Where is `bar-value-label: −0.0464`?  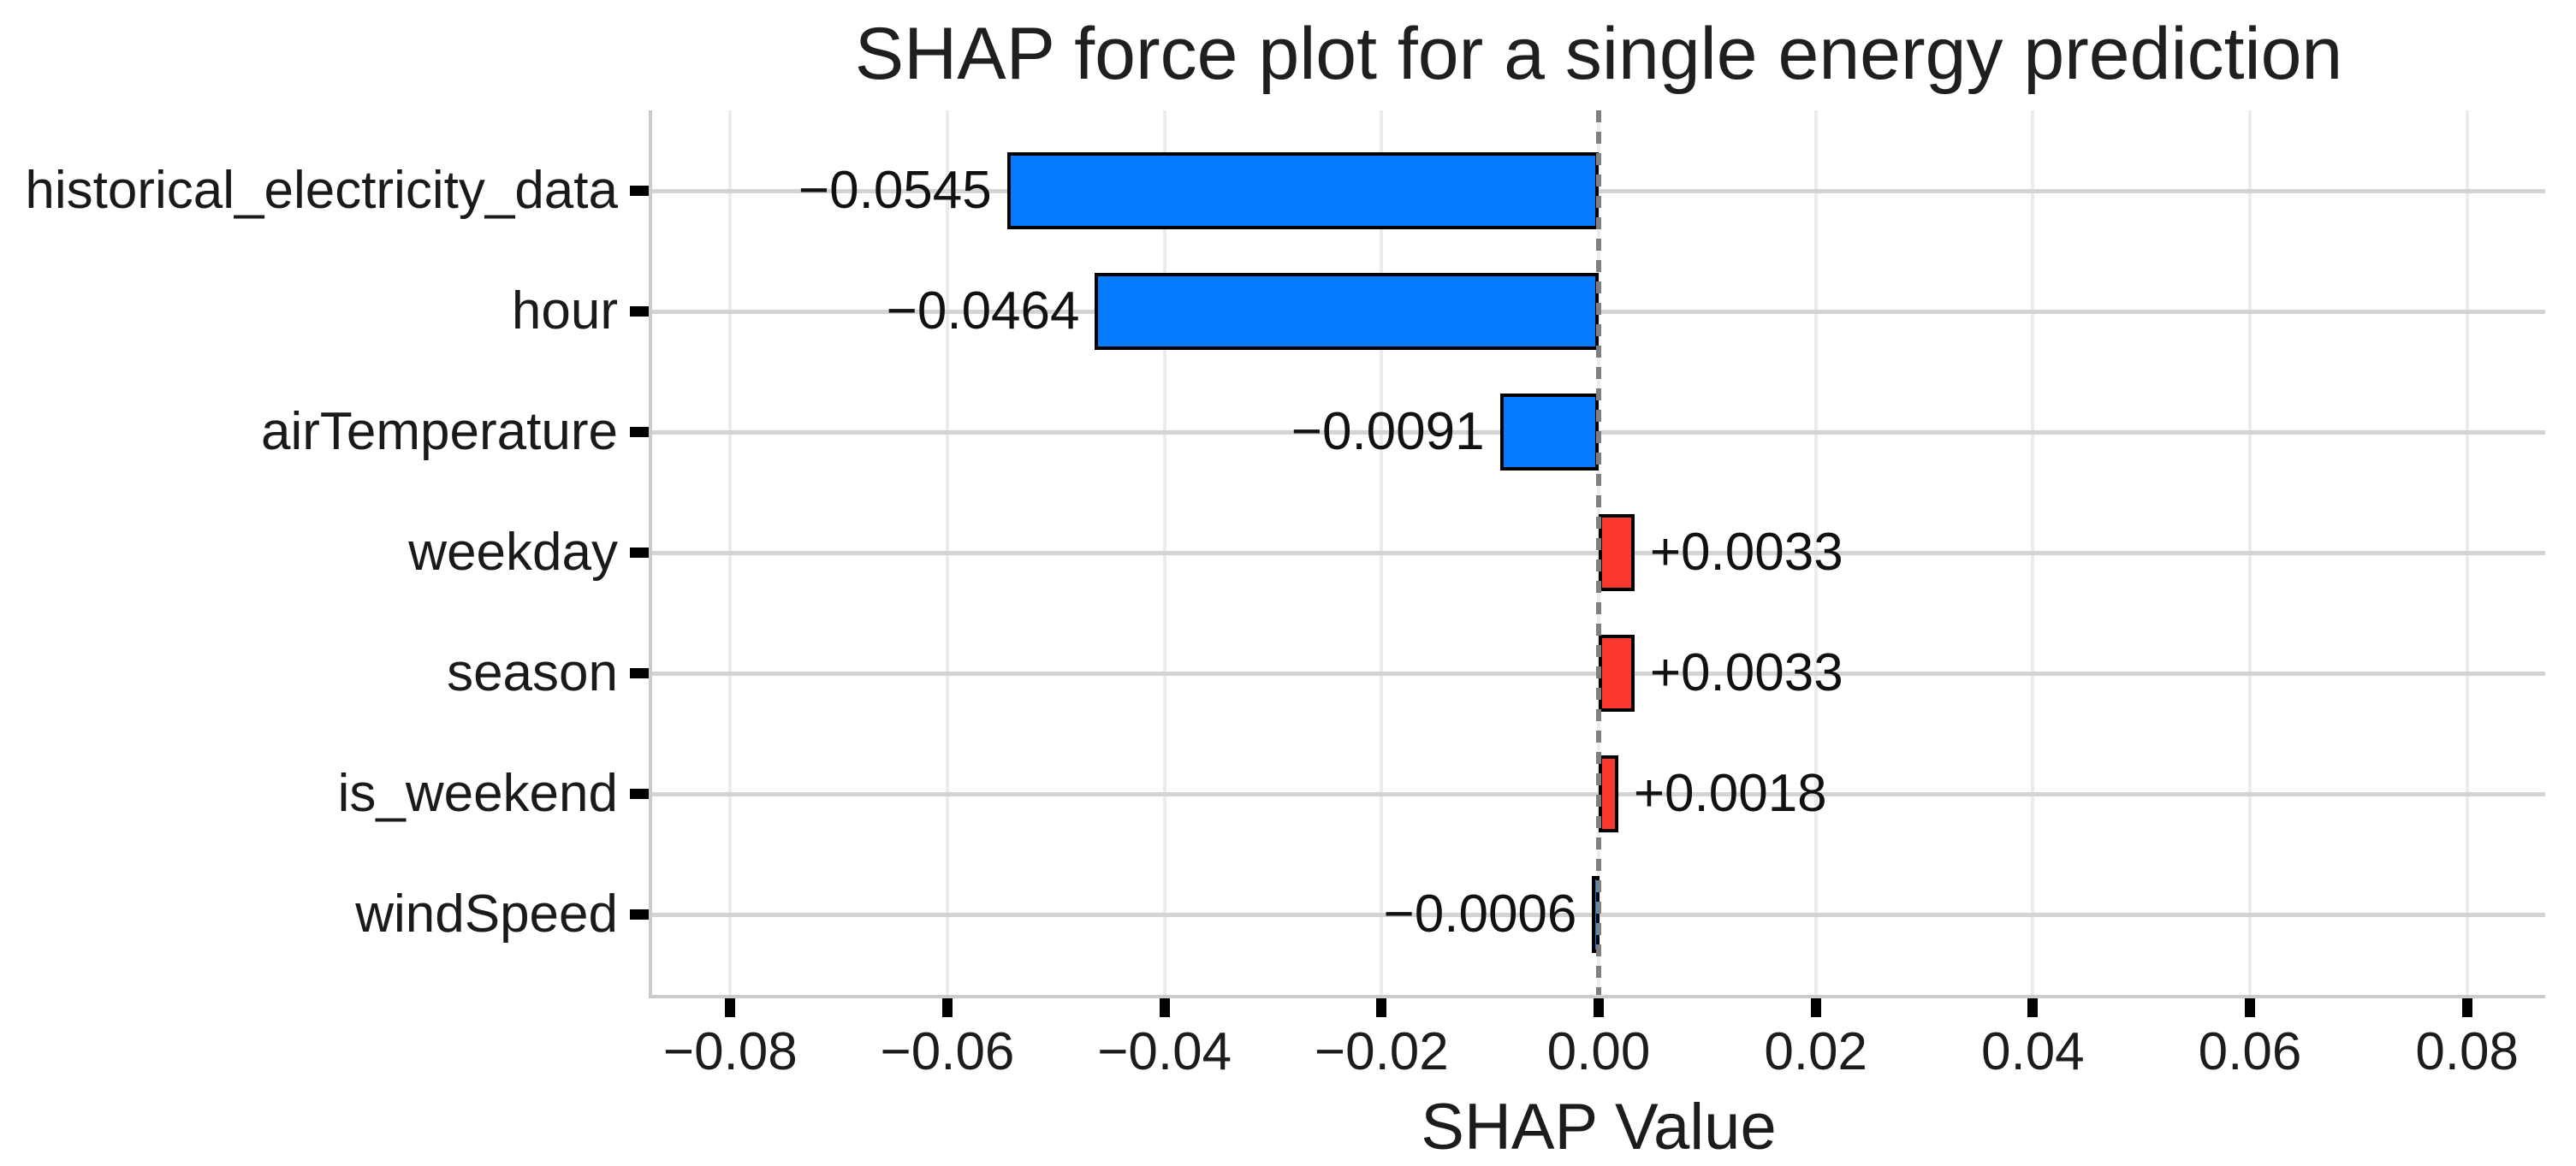 bar-value-label: −0.0464 is located at coordinates (983, 310).